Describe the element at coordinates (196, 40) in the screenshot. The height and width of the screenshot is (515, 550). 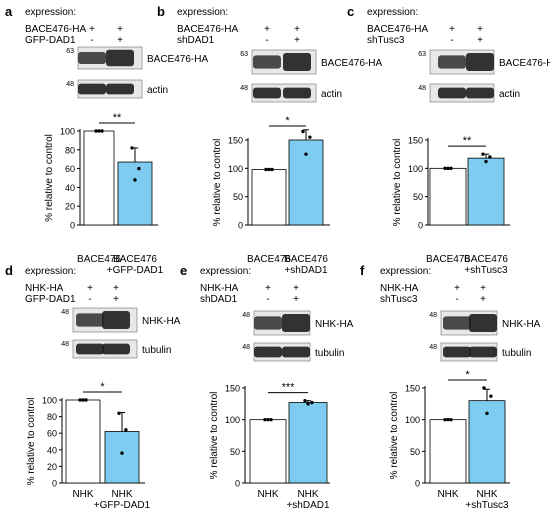
I see `condition-label: shDAD1` at that location.